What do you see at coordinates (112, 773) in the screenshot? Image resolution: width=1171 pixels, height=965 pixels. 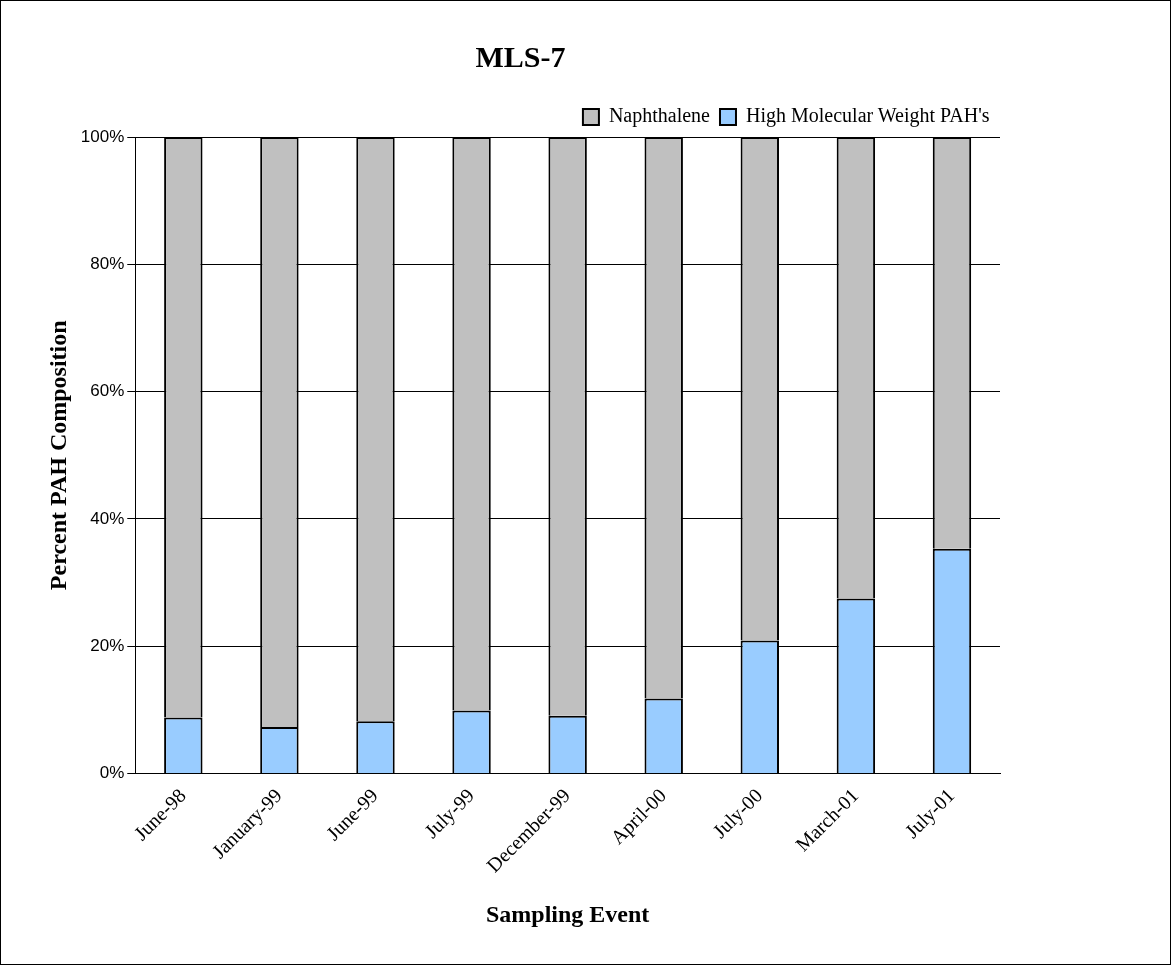 I see `y-tick-label: 0%` at bounding box center [112, 773].